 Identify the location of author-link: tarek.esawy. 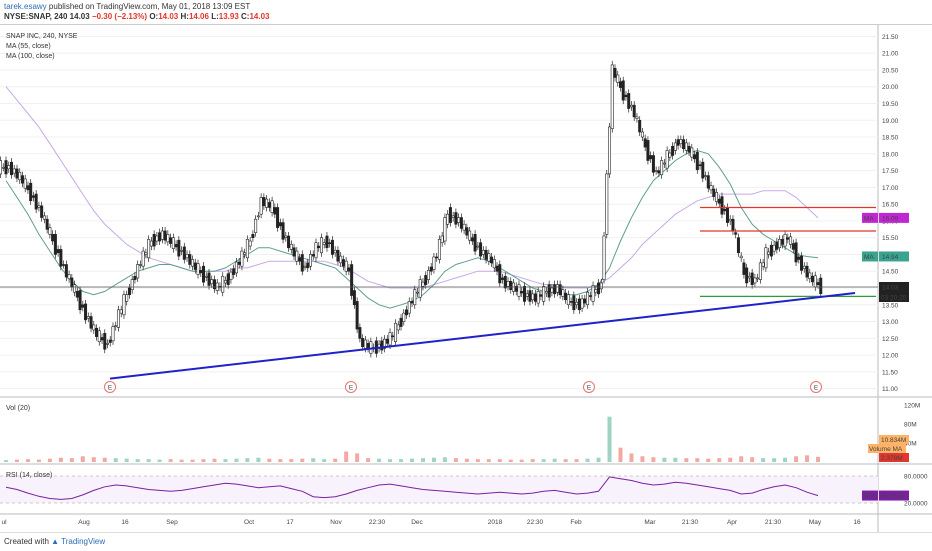
(25, 6).